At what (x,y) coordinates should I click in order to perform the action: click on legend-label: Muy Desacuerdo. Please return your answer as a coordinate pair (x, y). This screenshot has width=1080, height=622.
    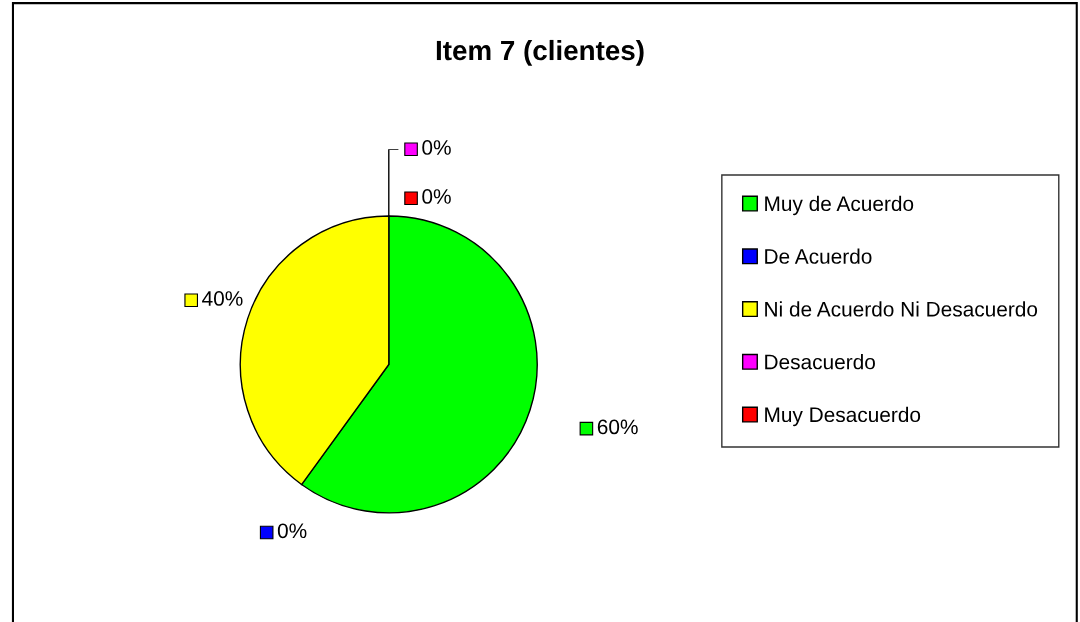
    Looking at the image, I should click on (843, 416).